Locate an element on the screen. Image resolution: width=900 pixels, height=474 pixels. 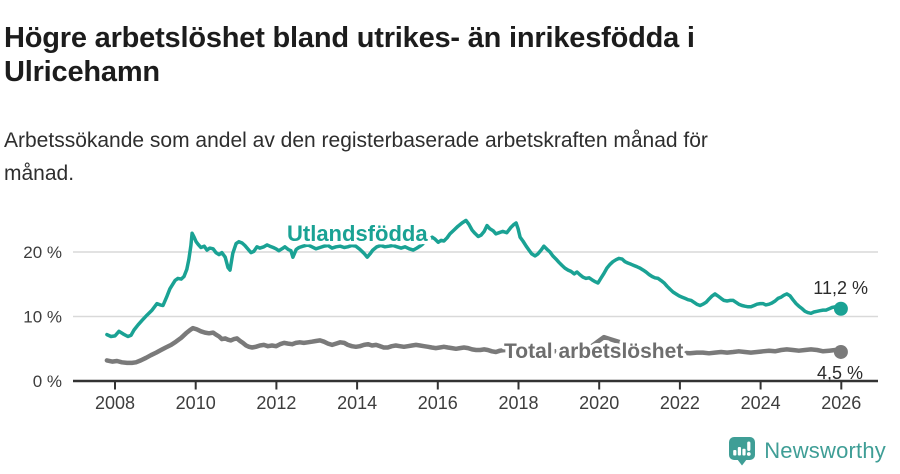
x-tick-label: 2008 is located at coordinates (115, 403).